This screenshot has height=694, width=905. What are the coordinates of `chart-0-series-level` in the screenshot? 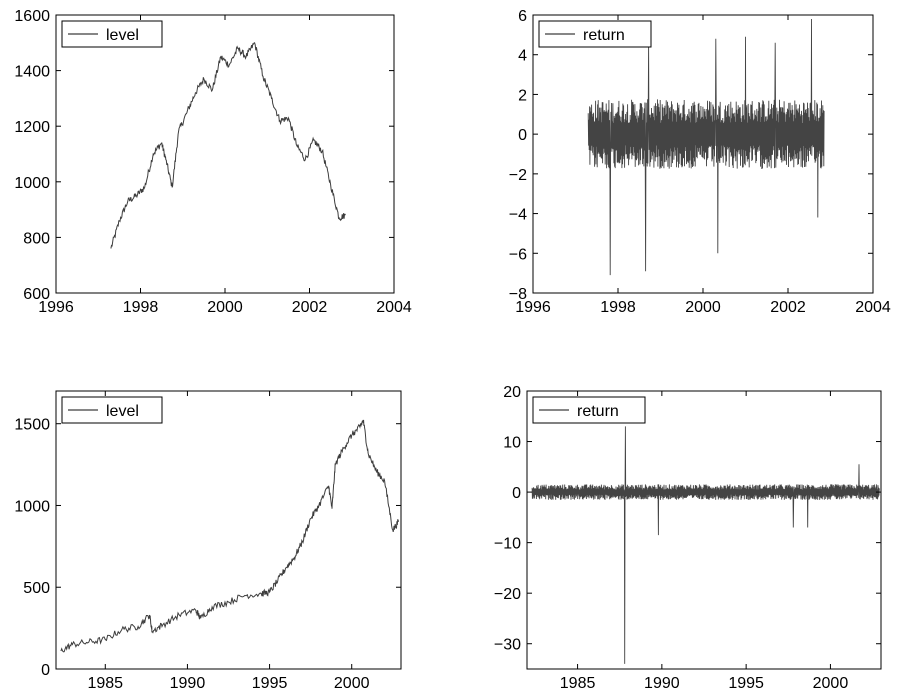 It's located at (228, 145).